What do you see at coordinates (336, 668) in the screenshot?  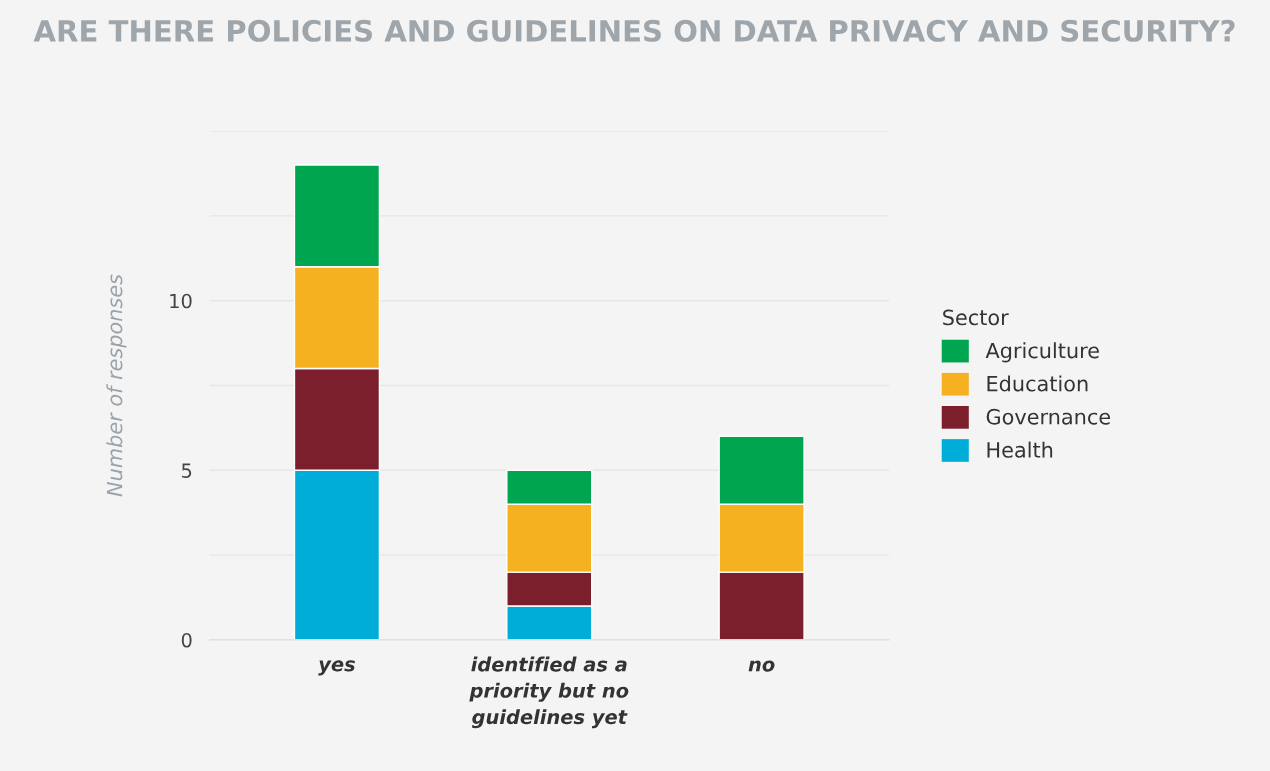 I see `x-tick-label: yes` at bounding box center [336, 668].